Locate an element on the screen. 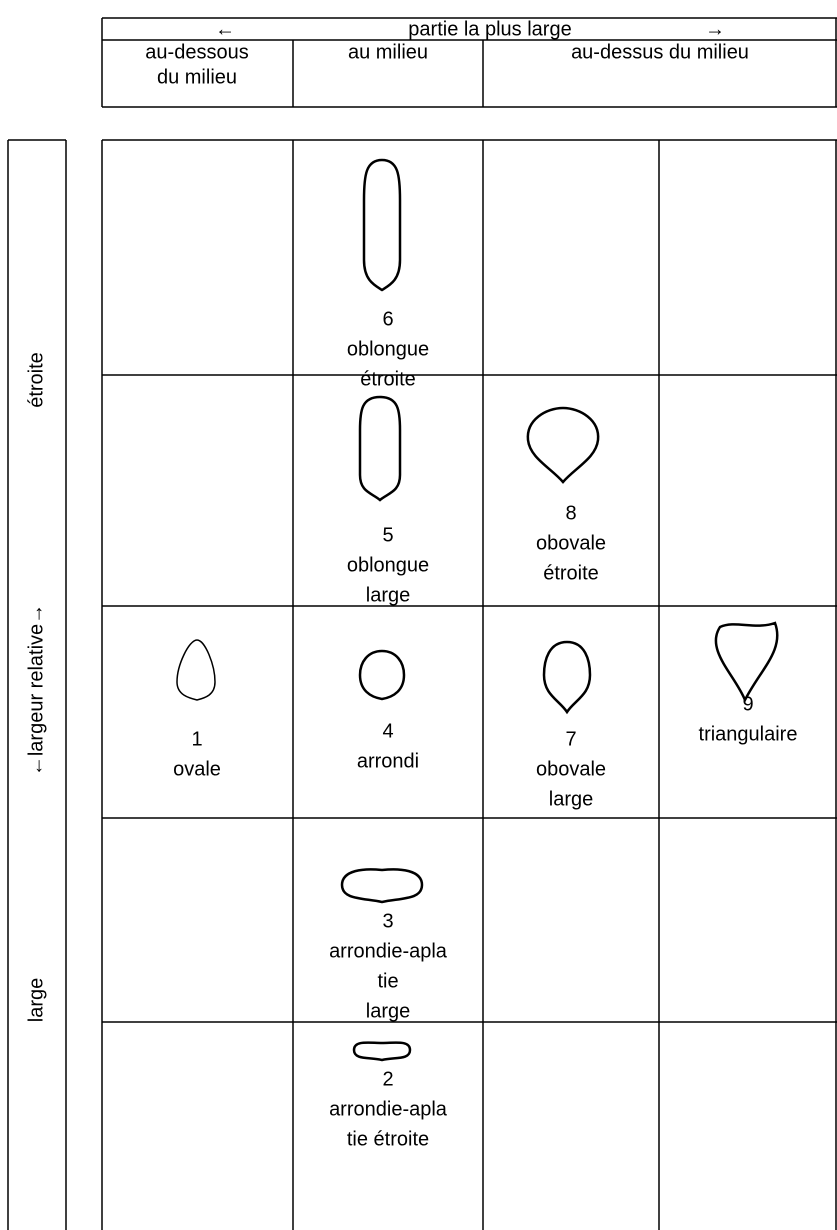 The image size is (837, 1230). header-title: partie la plus large is located at coordinates (489, 29).